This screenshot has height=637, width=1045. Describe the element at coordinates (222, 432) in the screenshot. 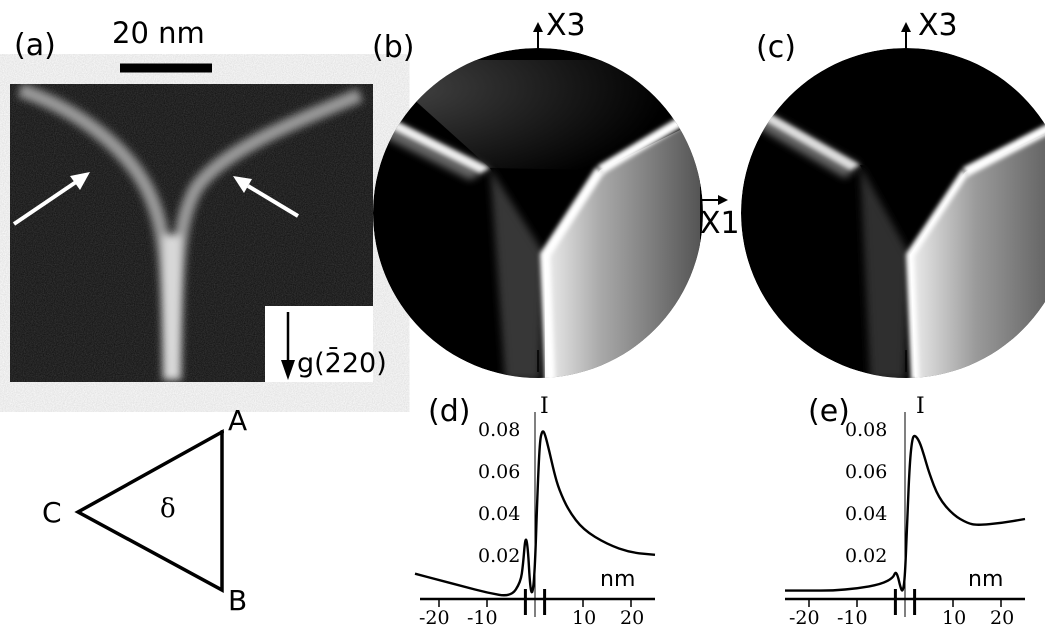

I see `triangle-vertex-a` at that location.